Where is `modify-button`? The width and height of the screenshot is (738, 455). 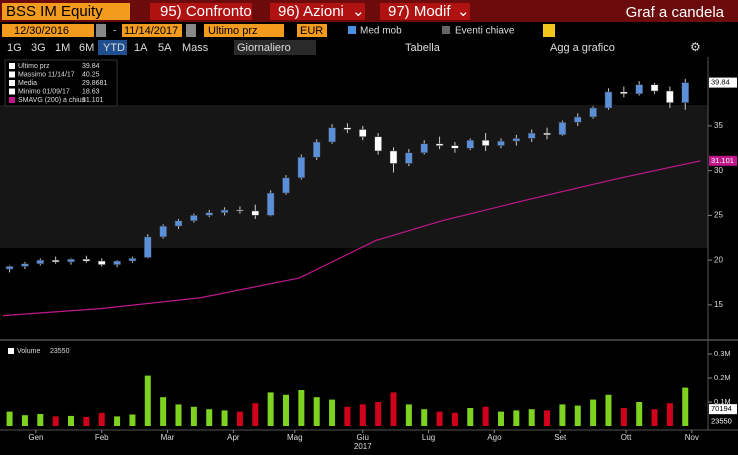 modify-button is located at coordinates (425, 11).